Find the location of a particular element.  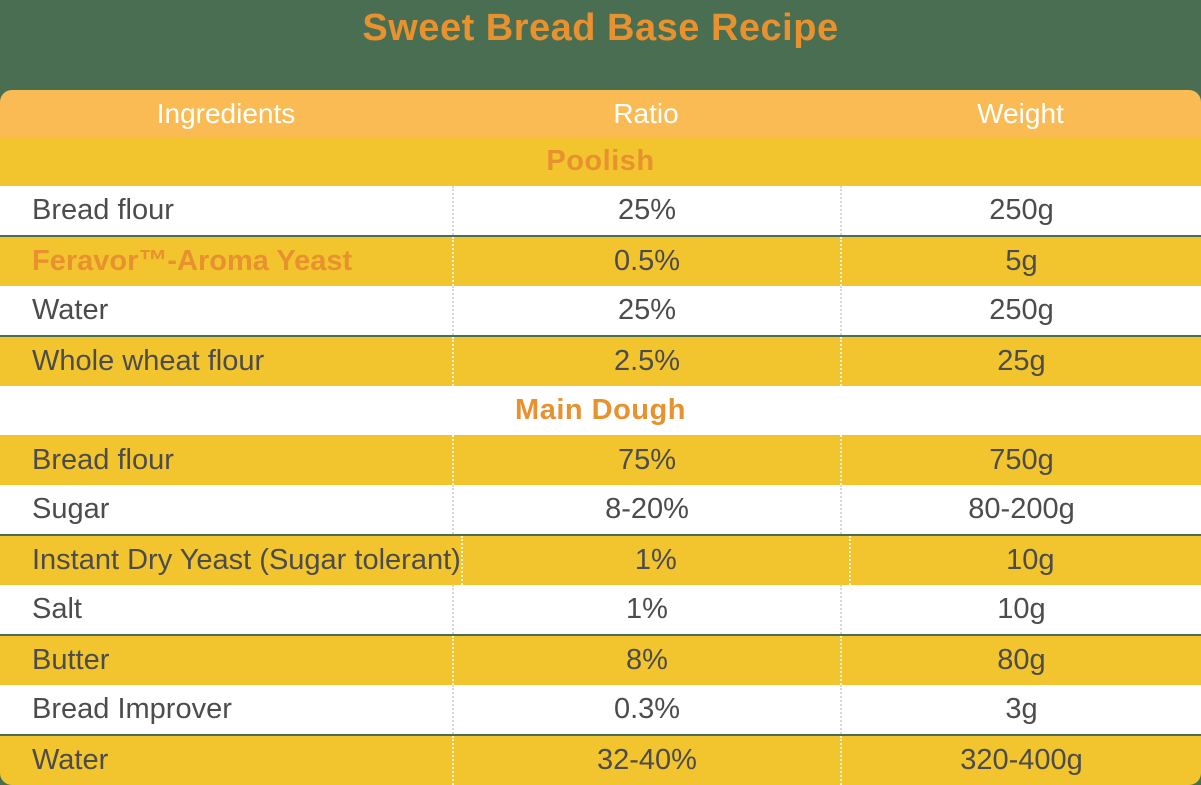

table-row: Feravor™-Aroma Yeast 0.5% 5g is located at coordinates (600, 262).